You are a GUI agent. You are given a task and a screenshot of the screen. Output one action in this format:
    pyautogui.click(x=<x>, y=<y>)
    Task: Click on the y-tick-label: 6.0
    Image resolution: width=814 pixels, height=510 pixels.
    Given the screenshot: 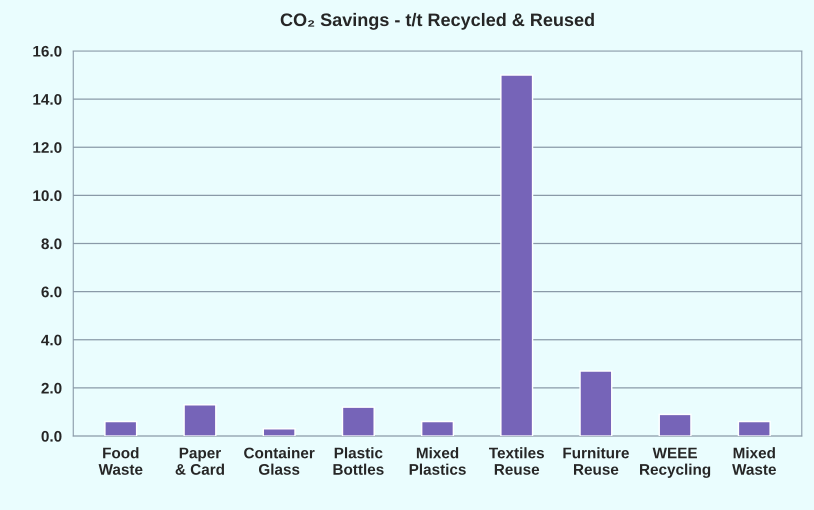 What is the action you would take?
    pyautogui.click(x=51, y=292)
    